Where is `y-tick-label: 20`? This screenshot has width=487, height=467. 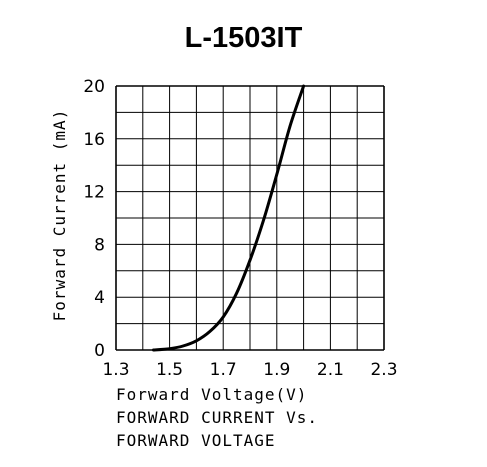 y-tick-label: 20 is located at coordinates (94, 87).